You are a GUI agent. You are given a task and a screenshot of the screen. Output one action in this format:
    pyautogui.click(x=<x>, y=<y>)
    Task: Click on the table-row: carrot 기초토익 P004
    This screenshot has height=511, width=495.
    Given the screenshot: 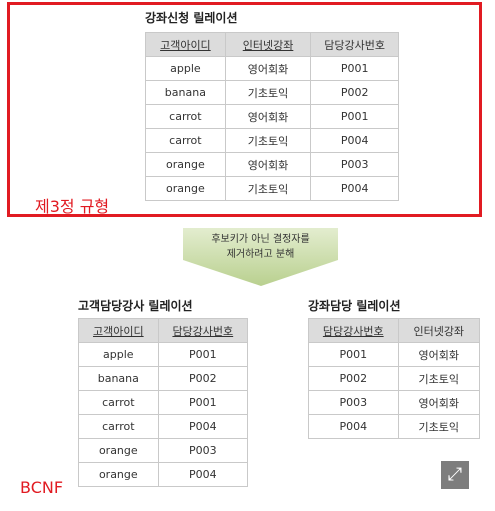 What is the action you would take?
    pyautogui.click(x=272, y=140)
    